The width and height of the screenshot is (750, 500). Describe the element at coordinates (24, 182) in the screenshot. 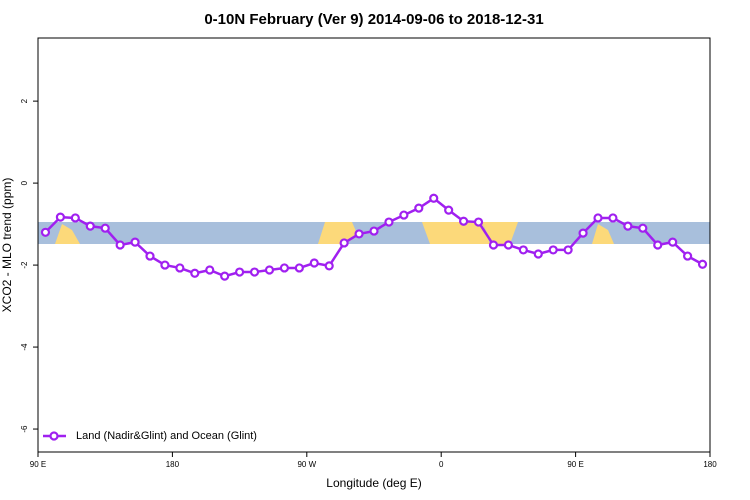

I see `y-tick-label: 0` at that location.